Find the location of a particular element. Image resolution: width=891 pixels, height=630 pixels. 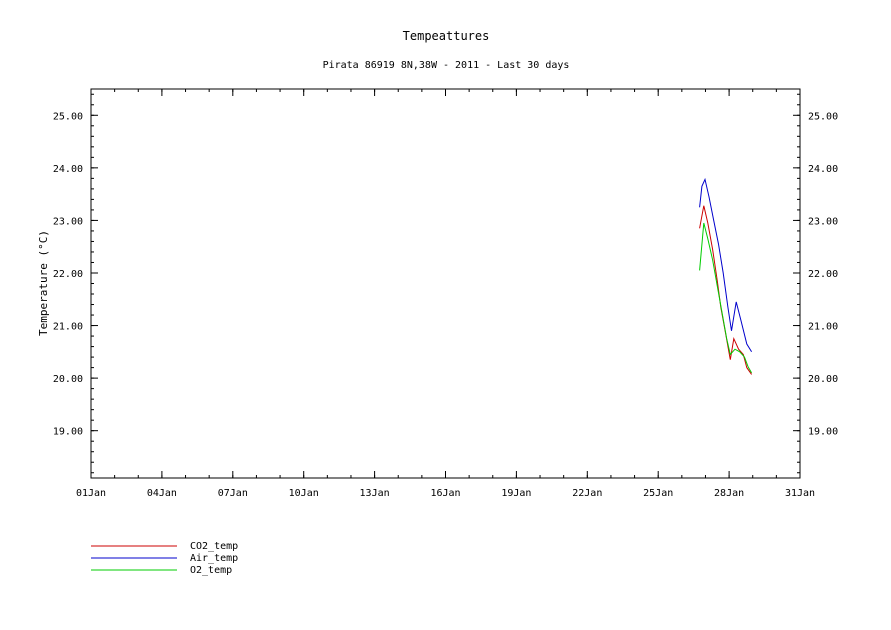

legend-label: O2_temp is located at coordinates (211, 570).